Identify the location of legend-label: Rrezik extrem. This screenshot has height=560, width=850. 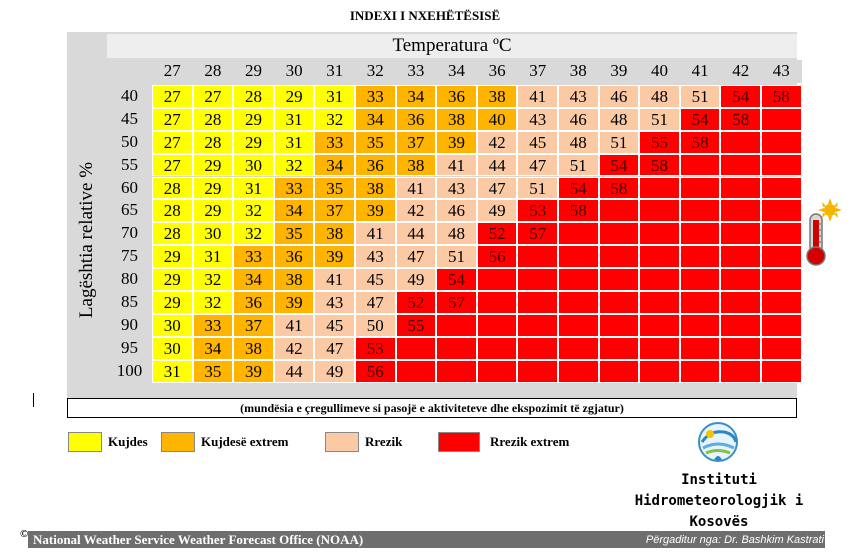
(530, 441).